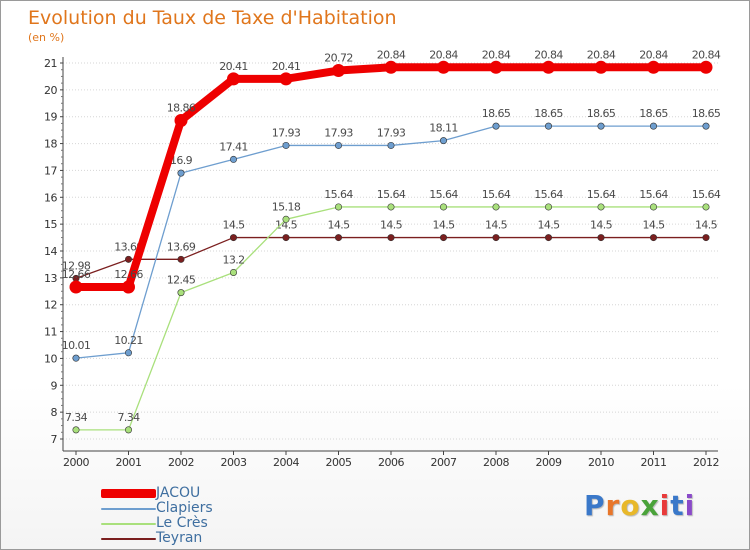  What do you see at coordinates (128, 539) in the screenshot?
I see `legend-swatch-teyran` at bounding box center [128, 539].